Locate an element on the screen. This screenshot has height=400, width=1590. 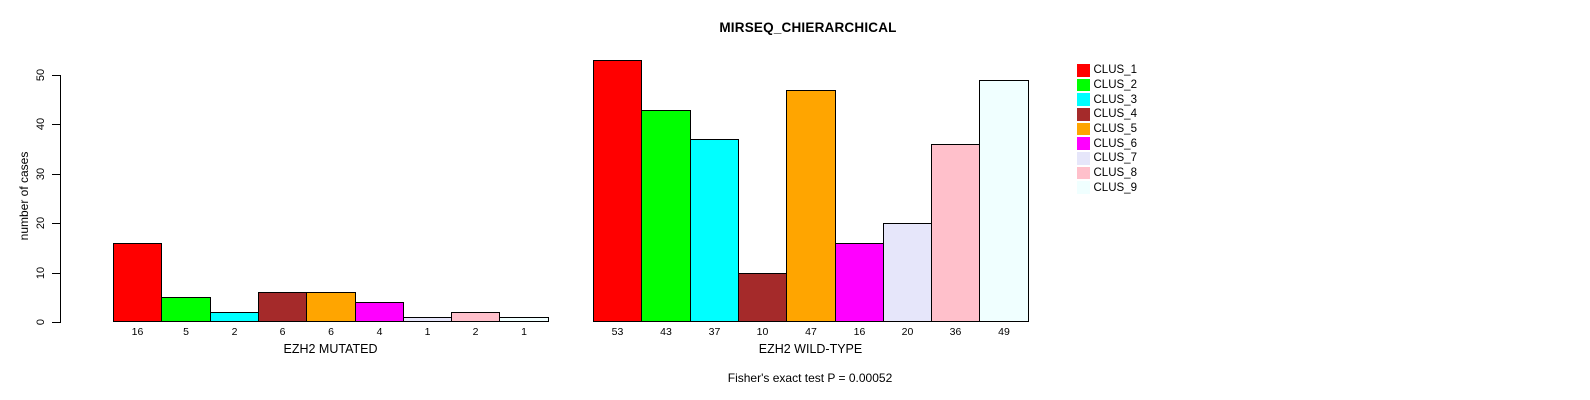
x-axis-label-ezh2-wild-type: EZH2 WILD-TYPE is located at coordinates (810, 349).